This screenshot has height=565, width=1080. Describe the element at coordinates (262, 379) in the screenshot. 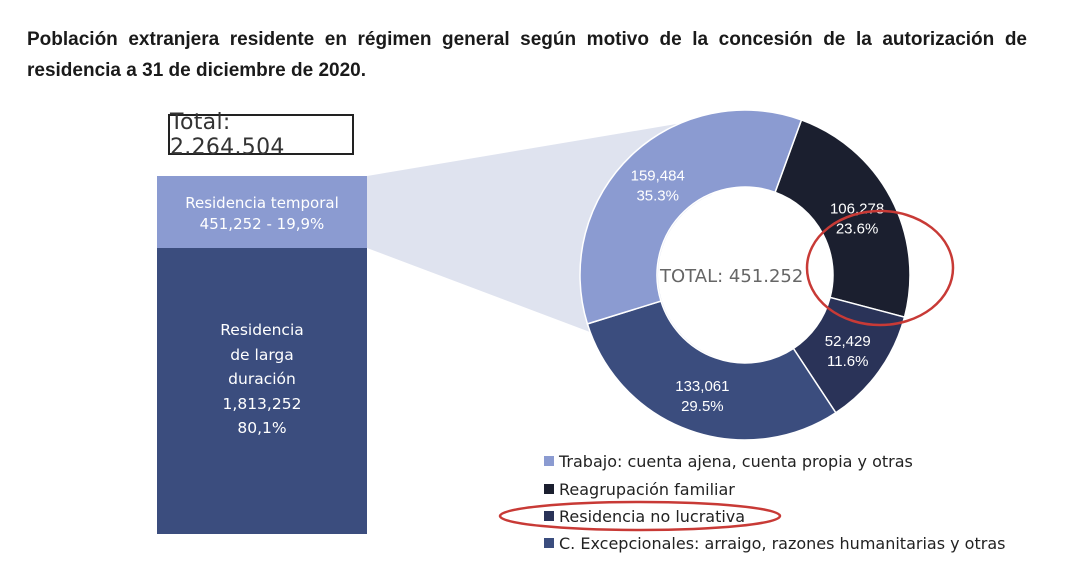

I see `bar-label-line: duración` at that location.